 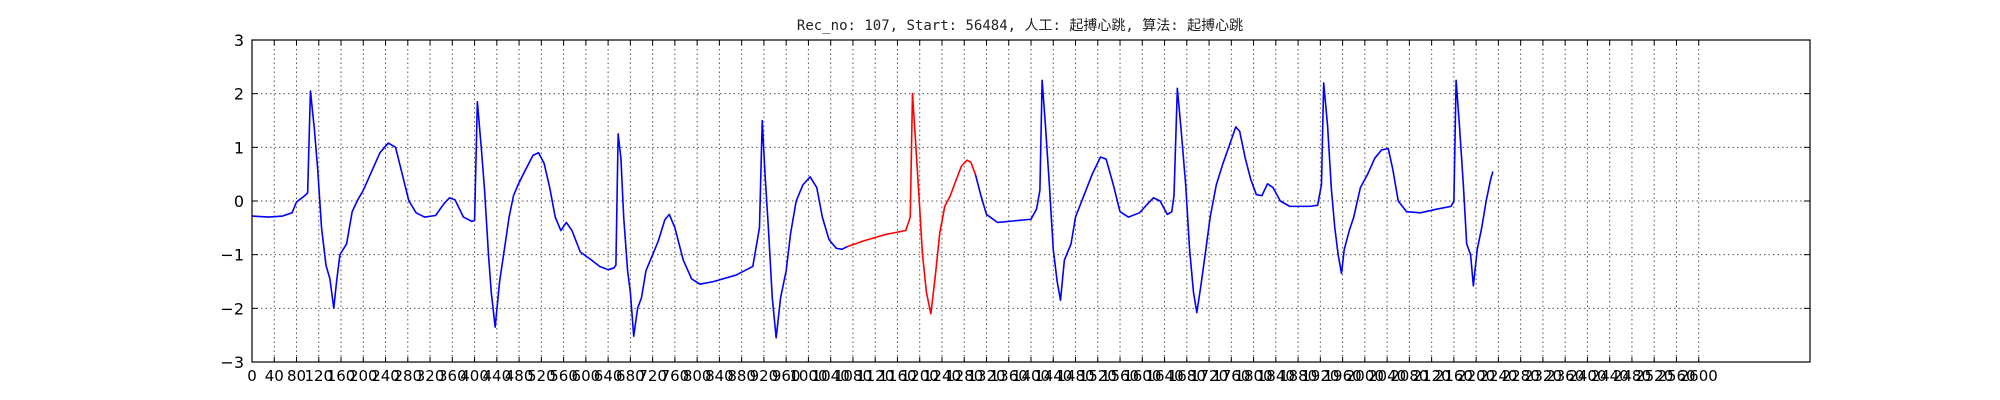 I want to click on x-tick-label: 1600, so click(x=1142, y=376).